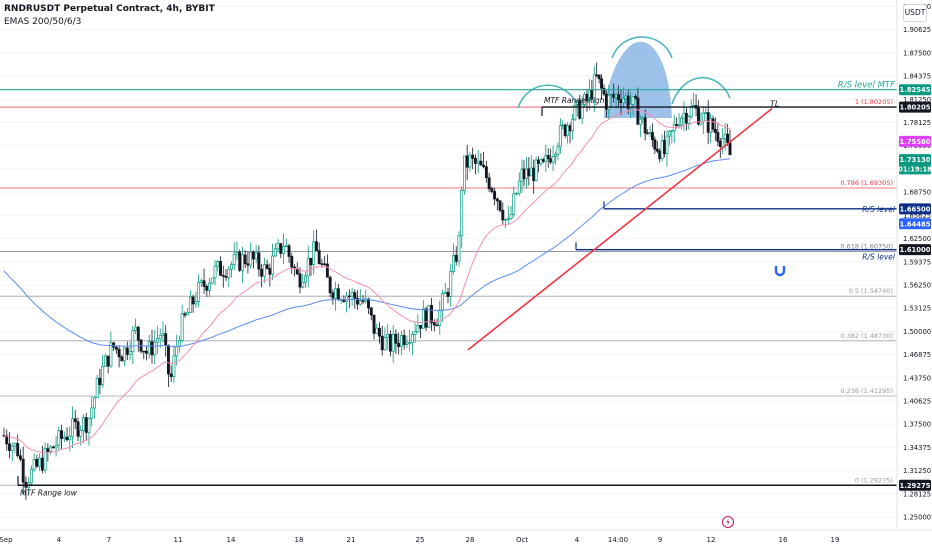  What do you see at coordinates (231, 540) in the screenshot?
I see `time-tick-label: 14` at bounding box center [231, 540].